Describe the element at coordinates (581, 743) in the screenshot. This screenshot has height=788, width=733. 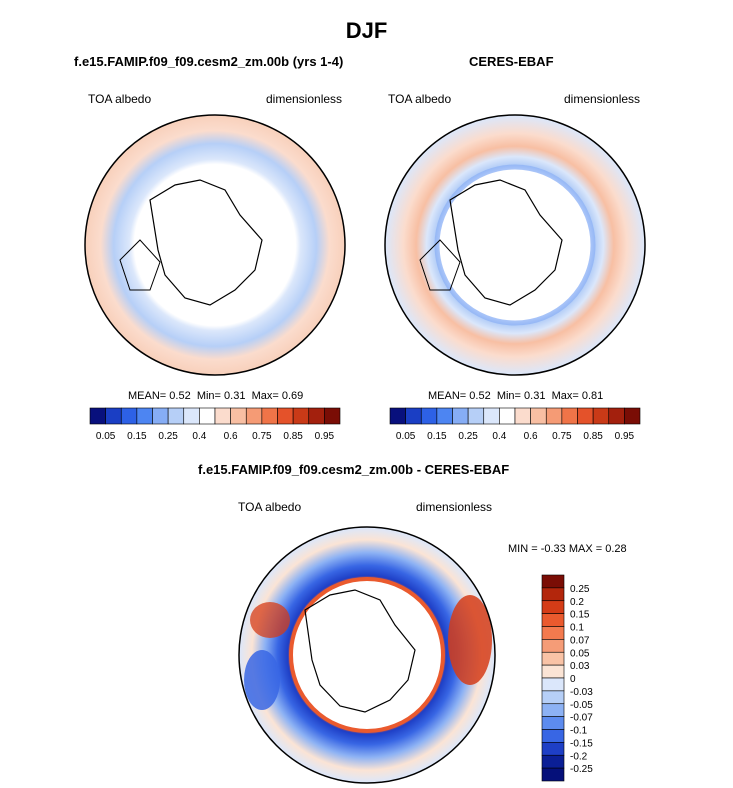
I see `panel3-colorbar-tick-label: -0.15` at that location.